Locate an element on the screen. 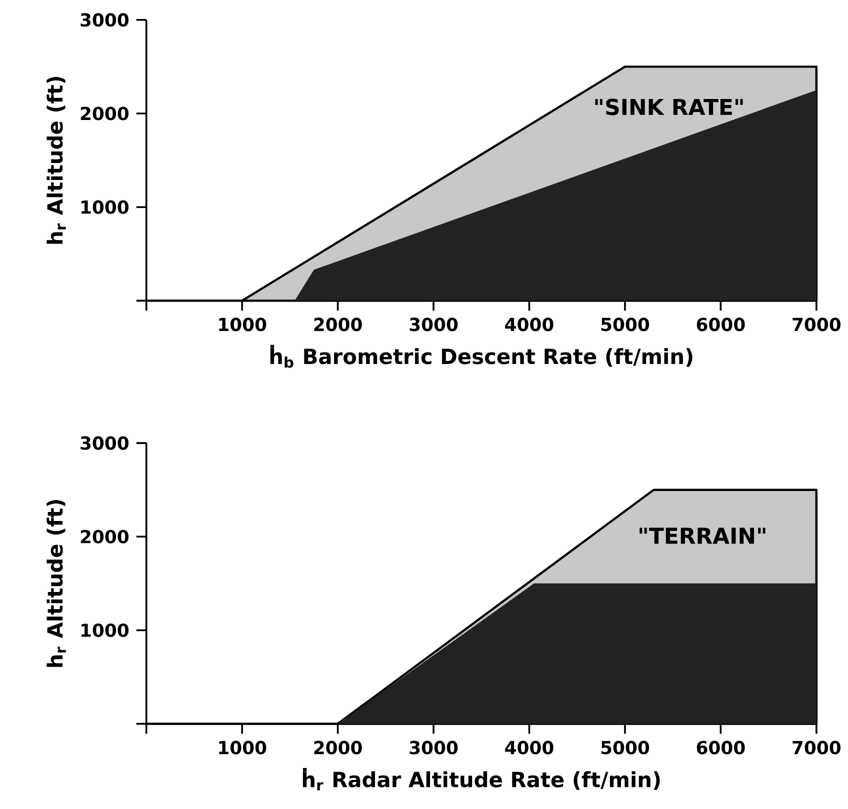 This screenshot has height=809, width=848. annotation: "TERRAIN" is located at coordinates (703, 536).